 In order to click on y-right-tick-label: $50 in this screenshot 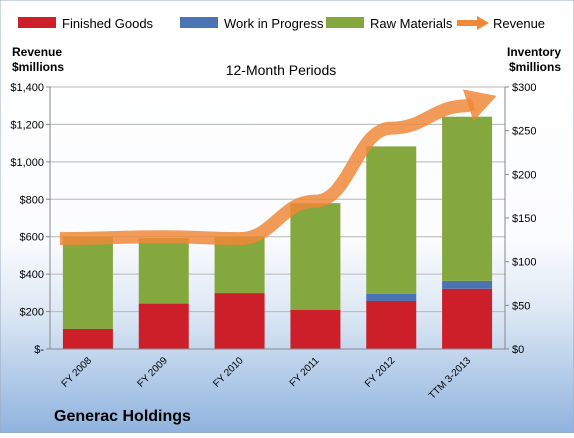, I will do `click(521, 306)`.